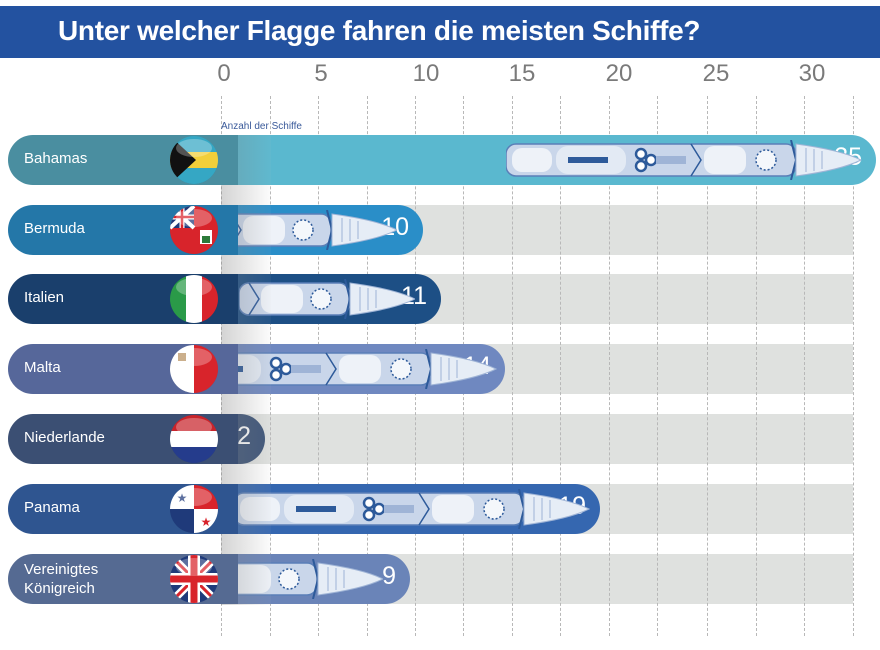  I want to click on bar-italien: 11, so click(331, 299).